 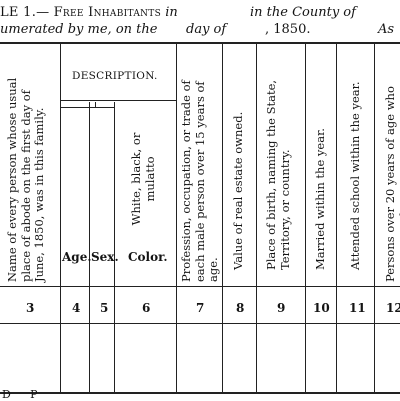 I want to click on column-9-number: 9, so click(x=281, y=308).